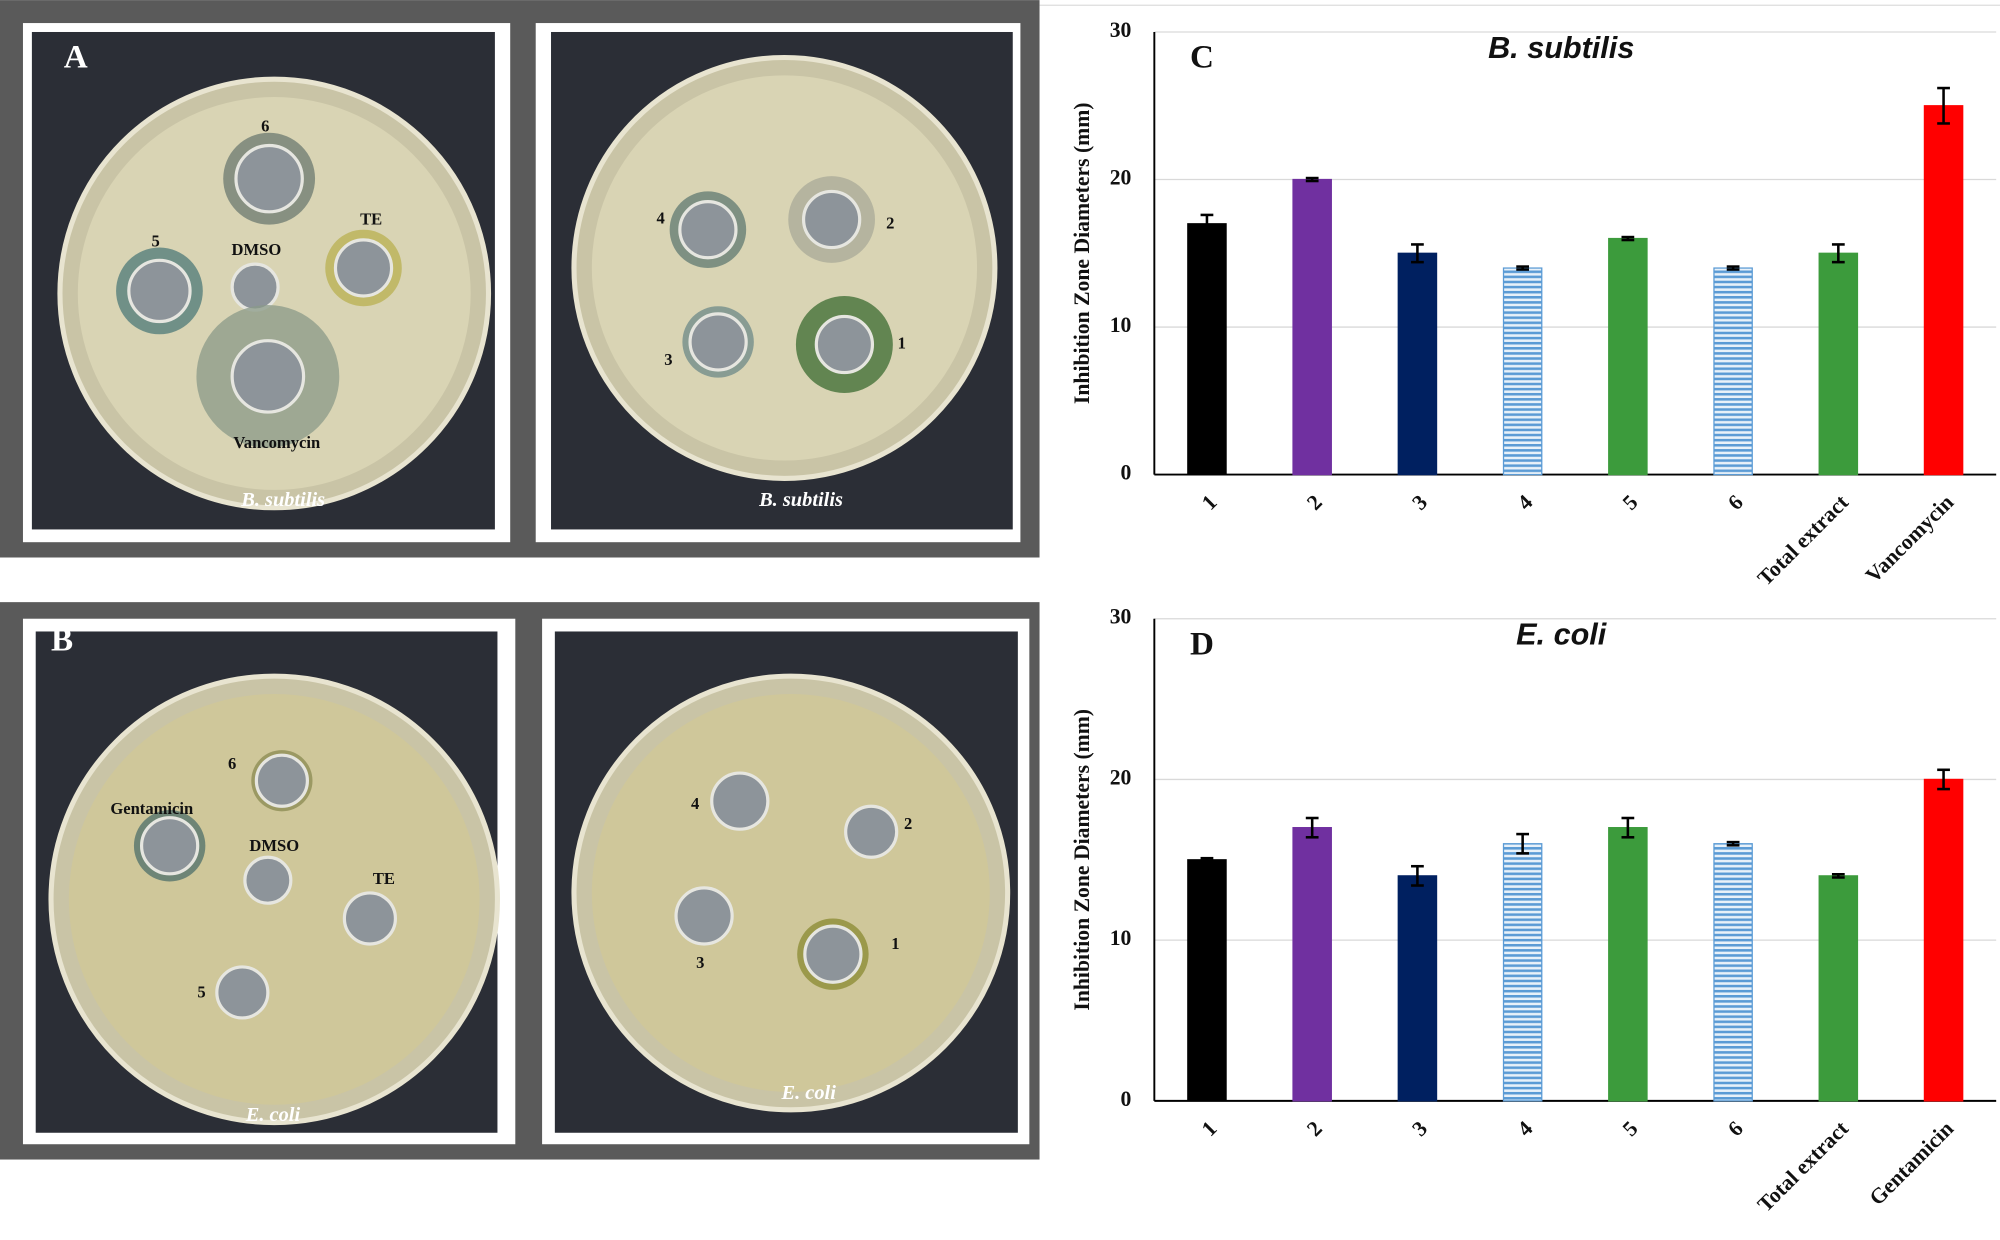 The height and width of the screenshot is (1240, 2000). What do you see at coordinates (1912, 1163) in the screenshot?
I see `x-tick-label: Gentamicin` at bounding box center [1912, 1163].